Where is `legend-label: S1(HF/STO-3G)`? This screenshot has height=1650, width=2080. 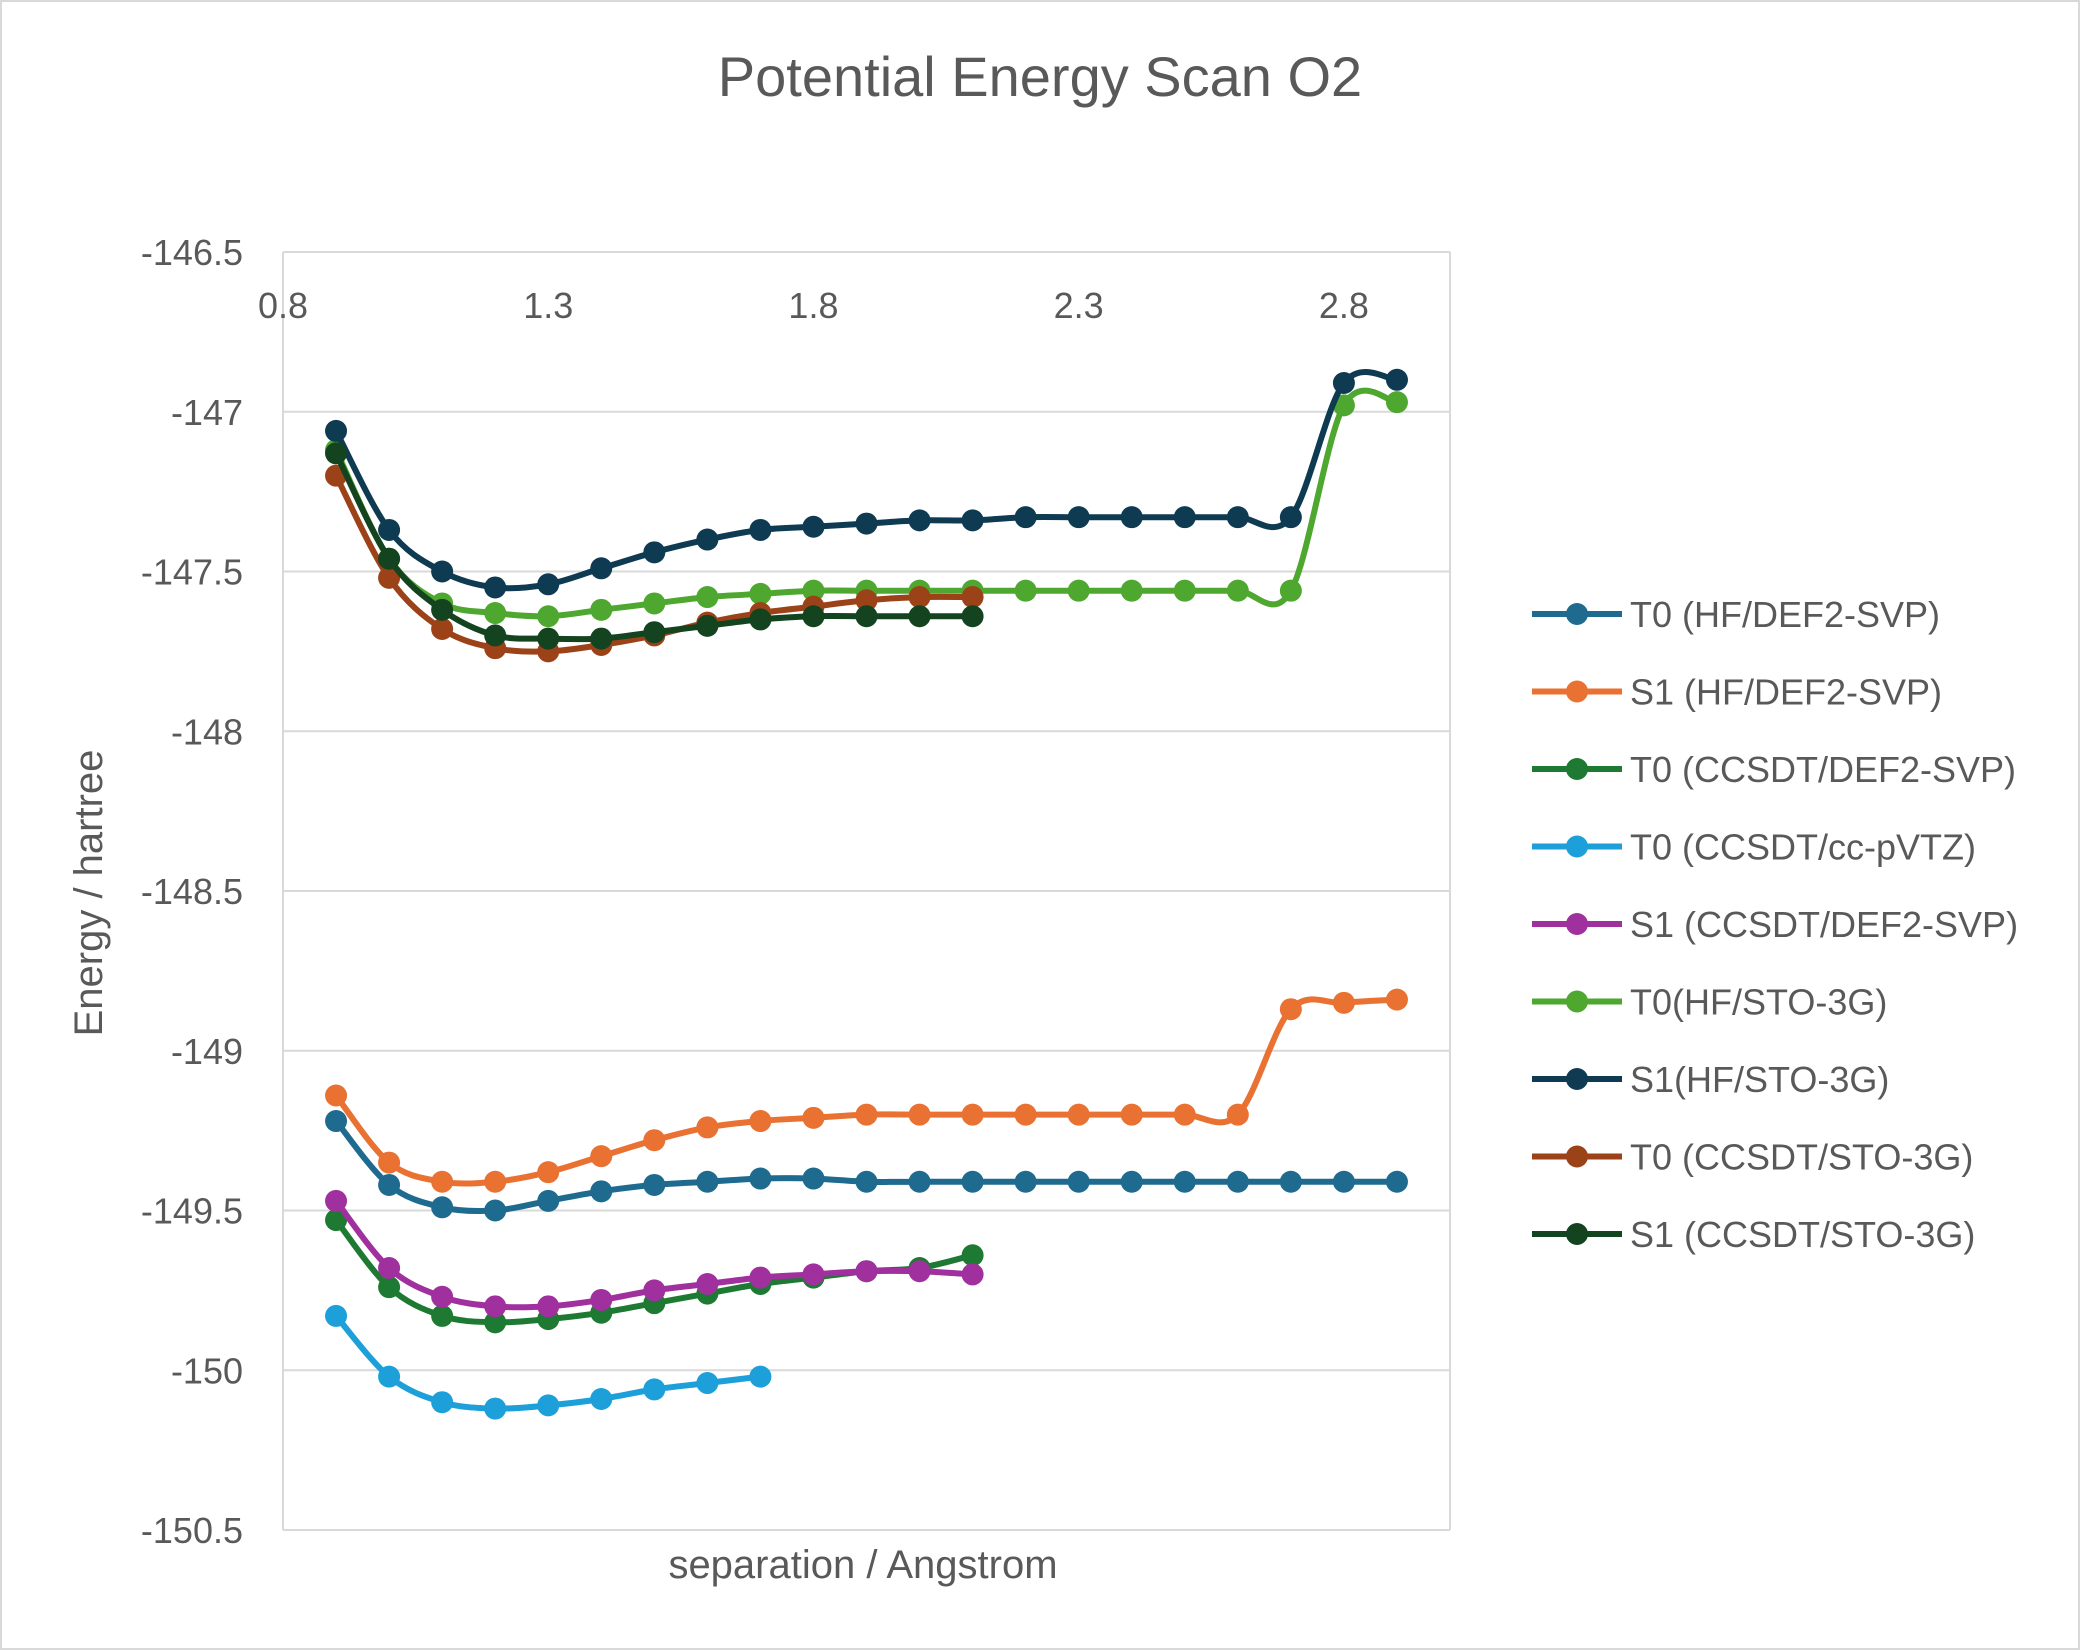 legend-label: S1(HF/STO-3G) is located at coordinates (1759, 1079).